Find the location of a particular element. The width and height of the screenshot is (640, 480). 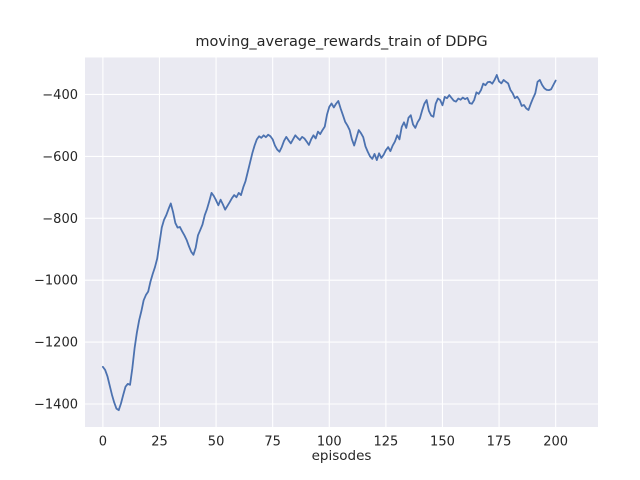

x-tick-label: 100 is located at coordinates (329, 442).